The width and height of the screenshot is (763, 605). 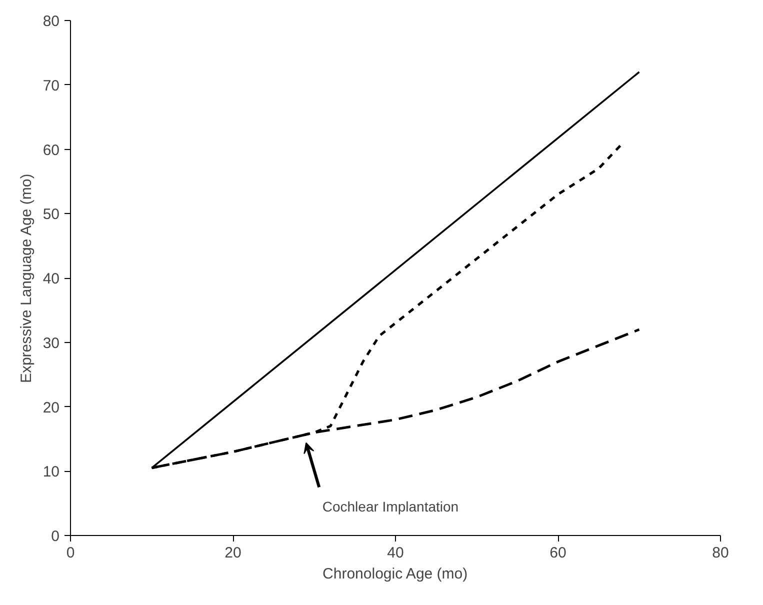 What do you see at coordinates (51, 279) in the screenshot?
I see `y-tick-label: 40` at bounding box center [51, 279].